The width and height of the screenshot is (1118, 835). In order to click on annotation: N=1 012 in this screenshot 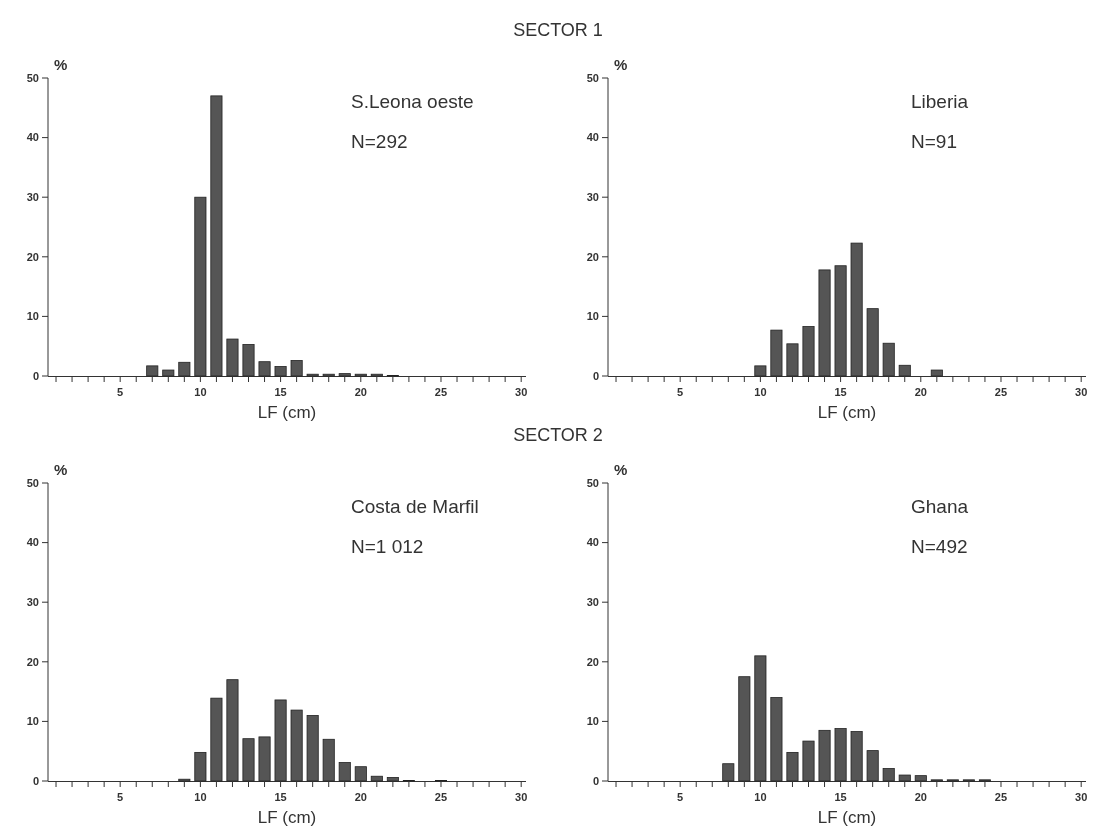, I will do `click(387, 546)`.